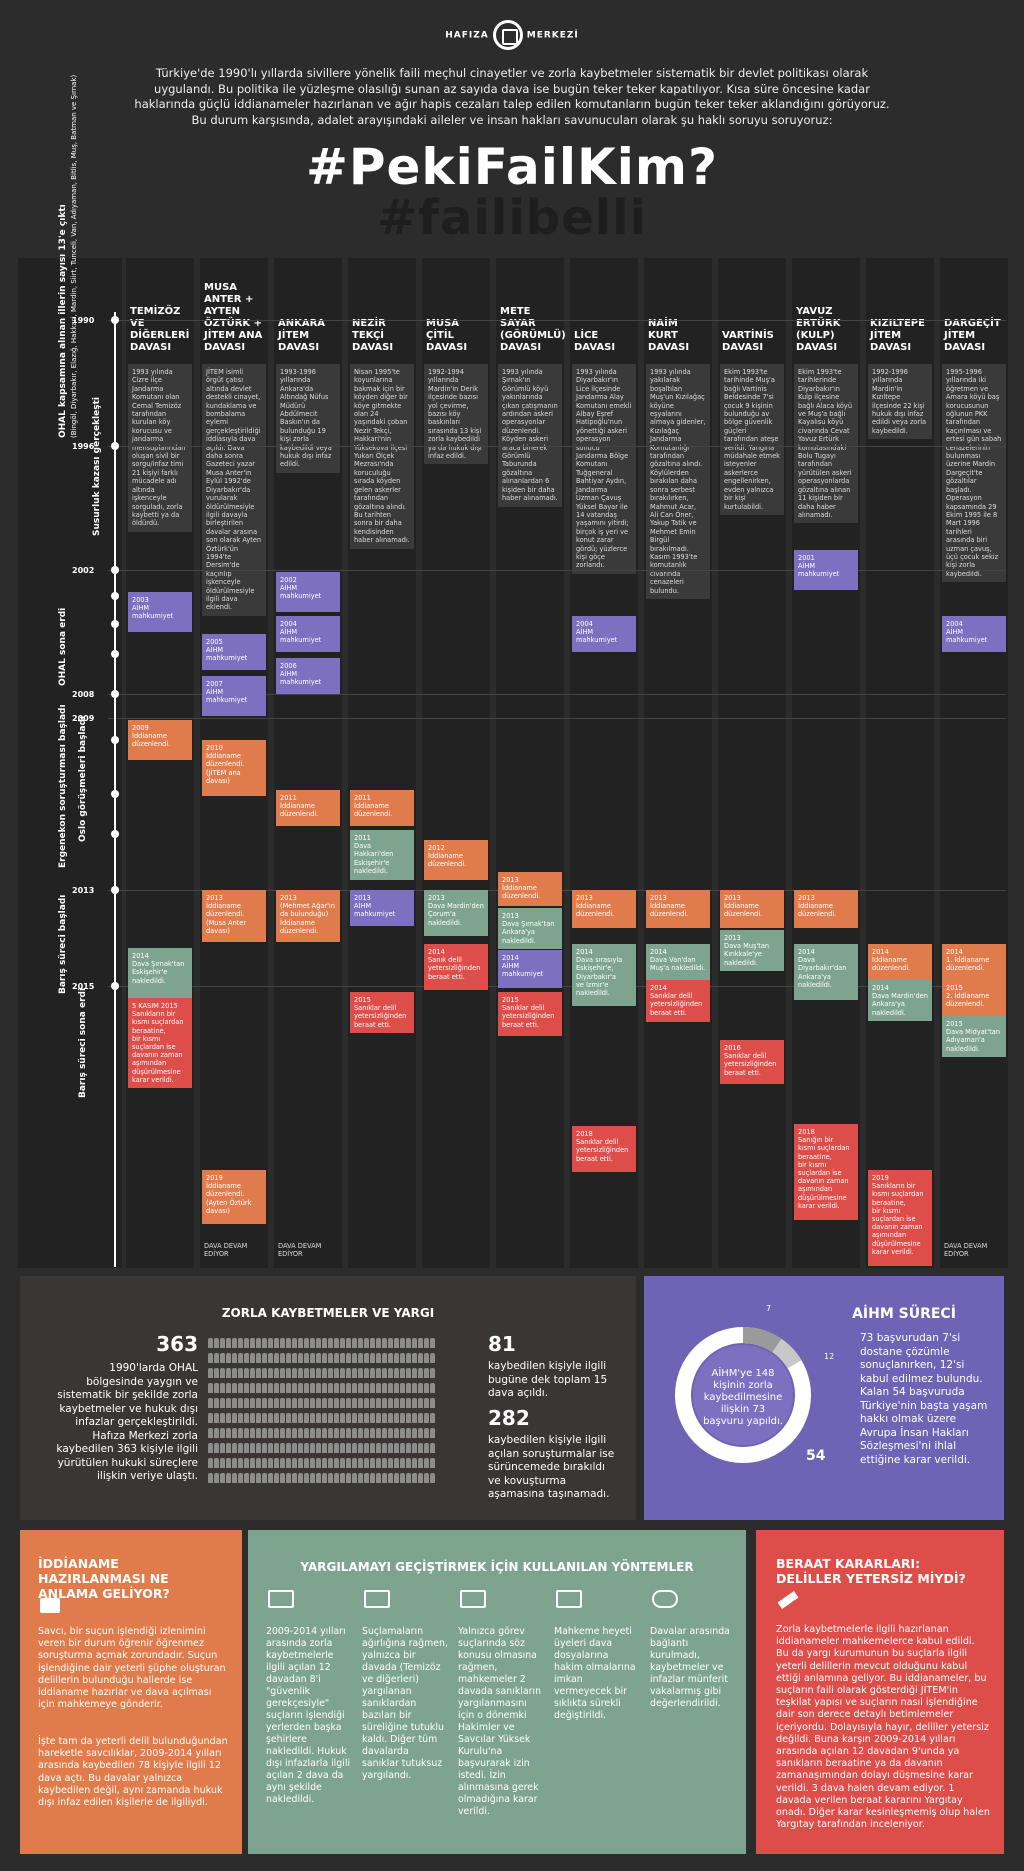 This screenshot has height=1871, width=1024. I want to click on route-icon, so click(281, 1599).